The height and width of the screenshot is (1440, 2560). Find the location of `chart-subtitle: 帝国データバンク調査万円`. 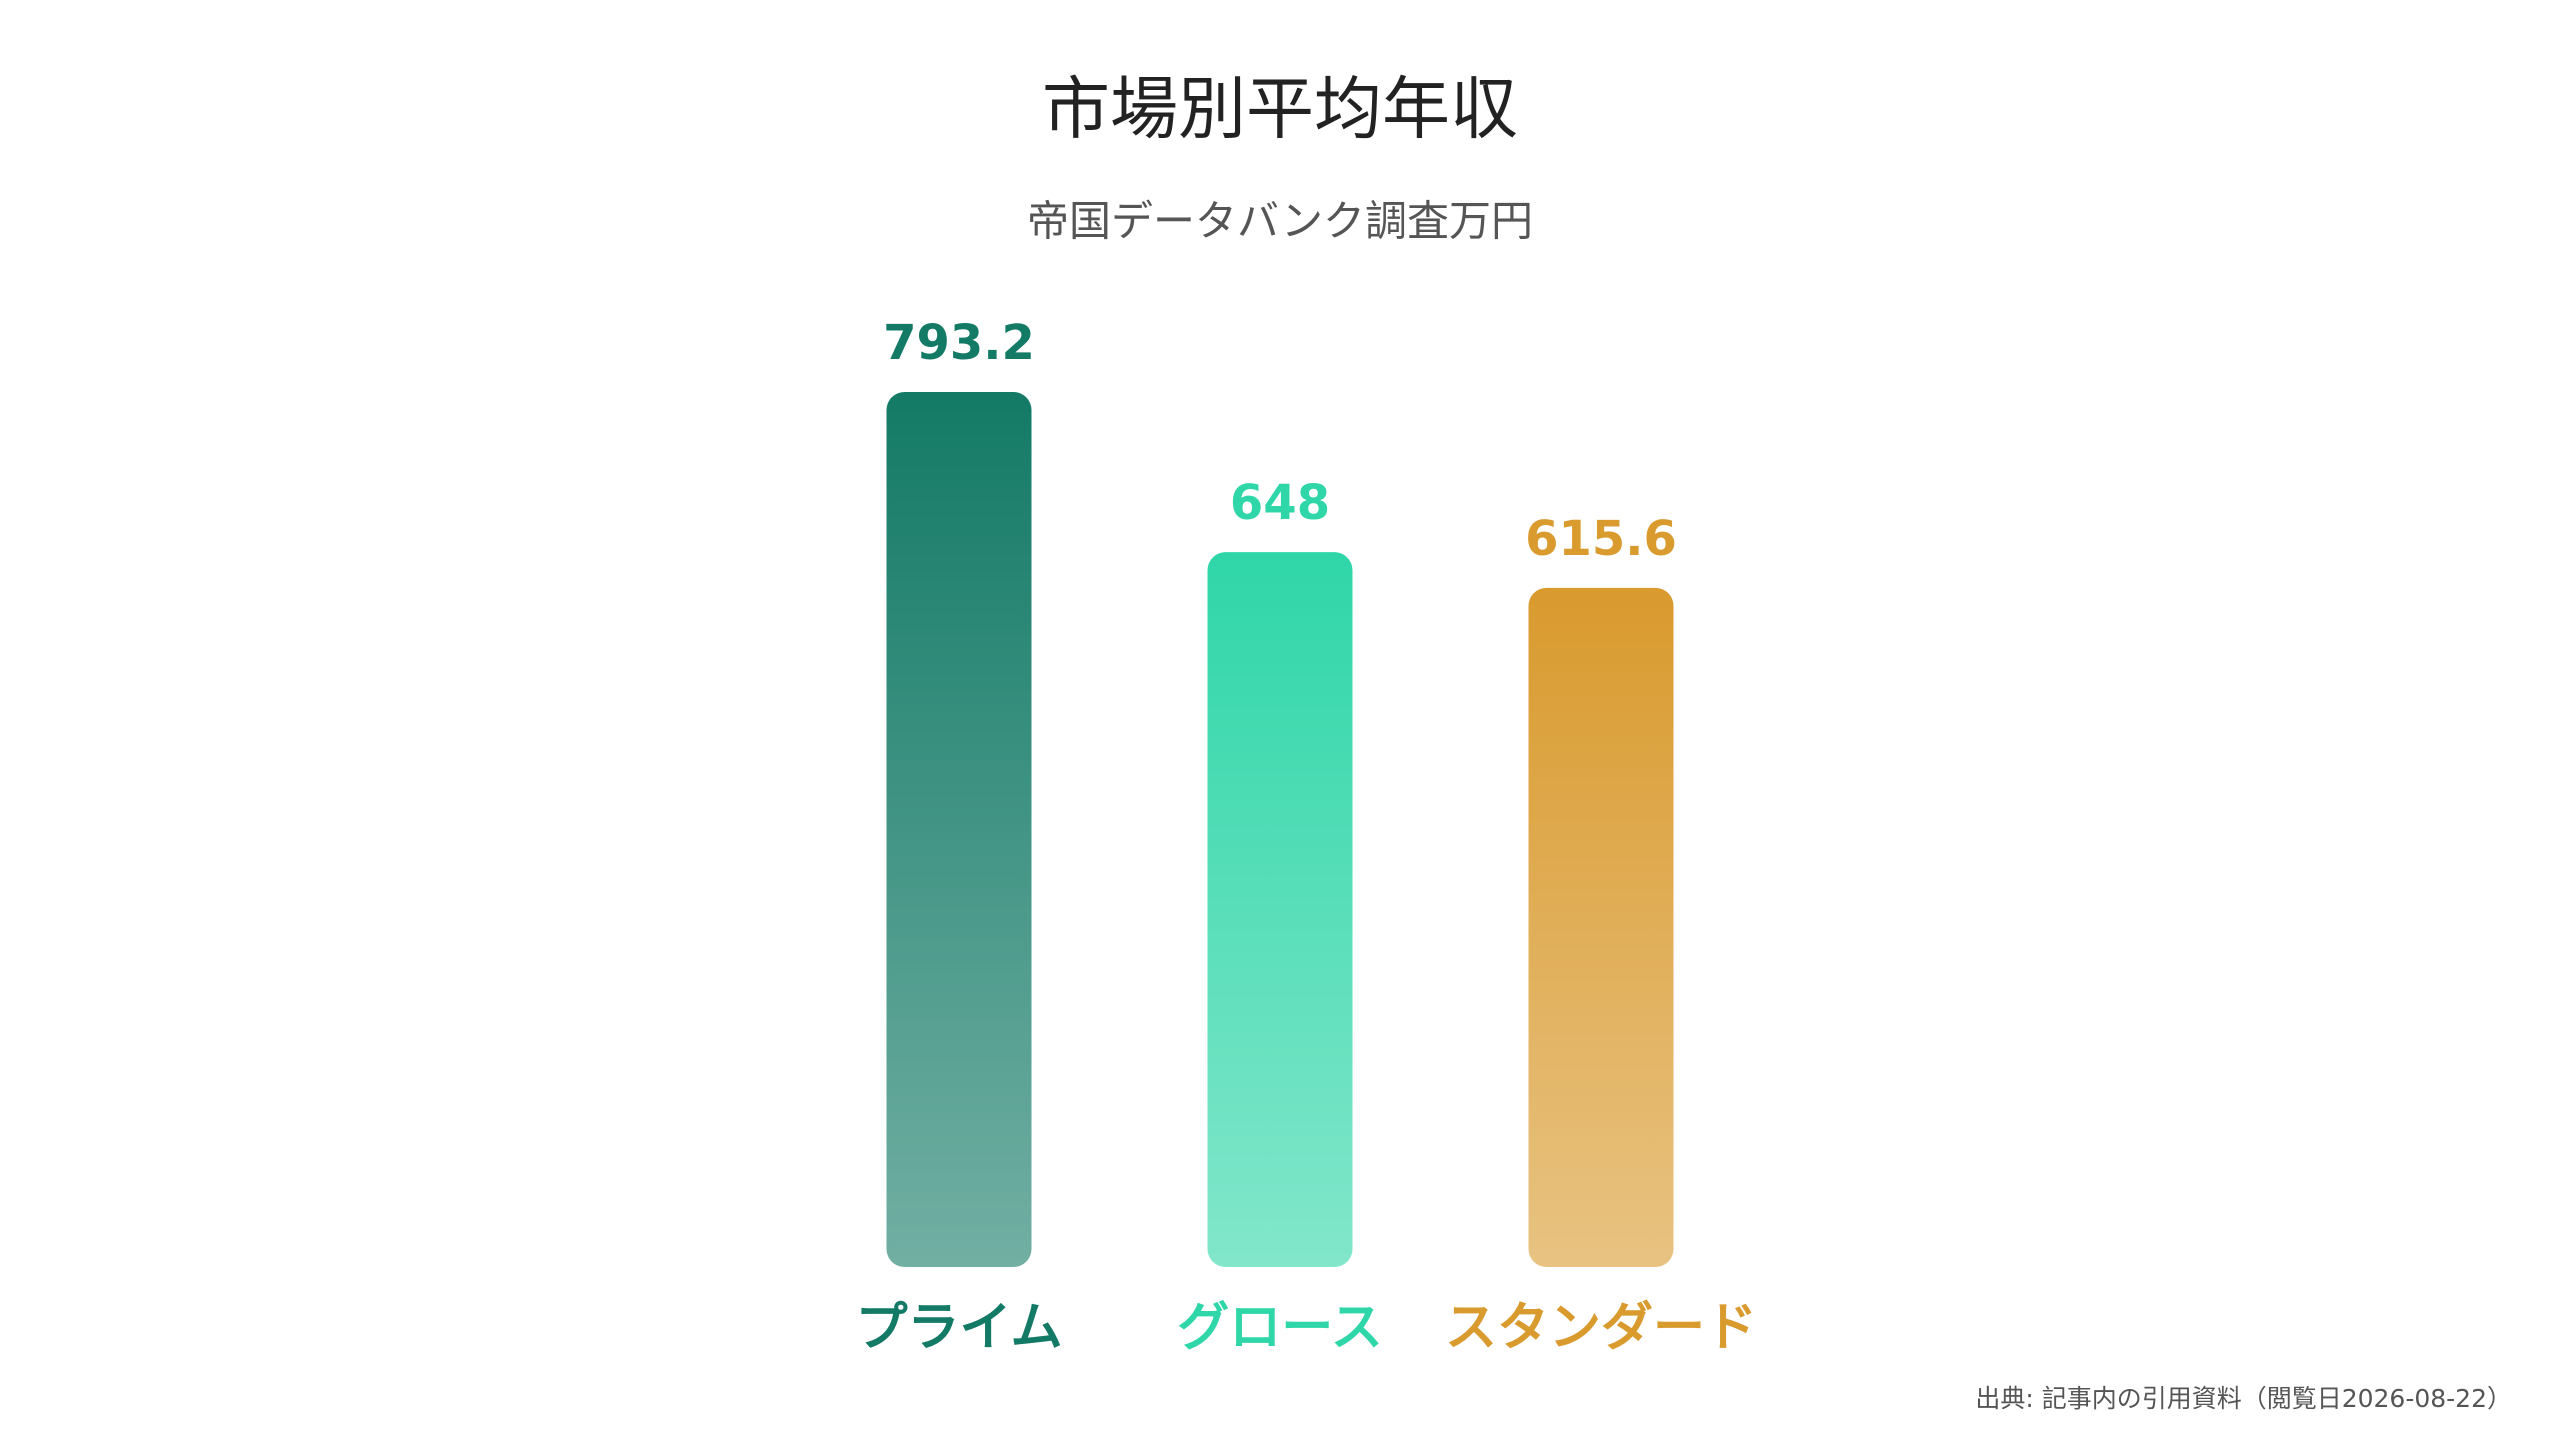

chart-subtitle: 帝国データバンク調査万円 is located at coordinates (1280, 221).